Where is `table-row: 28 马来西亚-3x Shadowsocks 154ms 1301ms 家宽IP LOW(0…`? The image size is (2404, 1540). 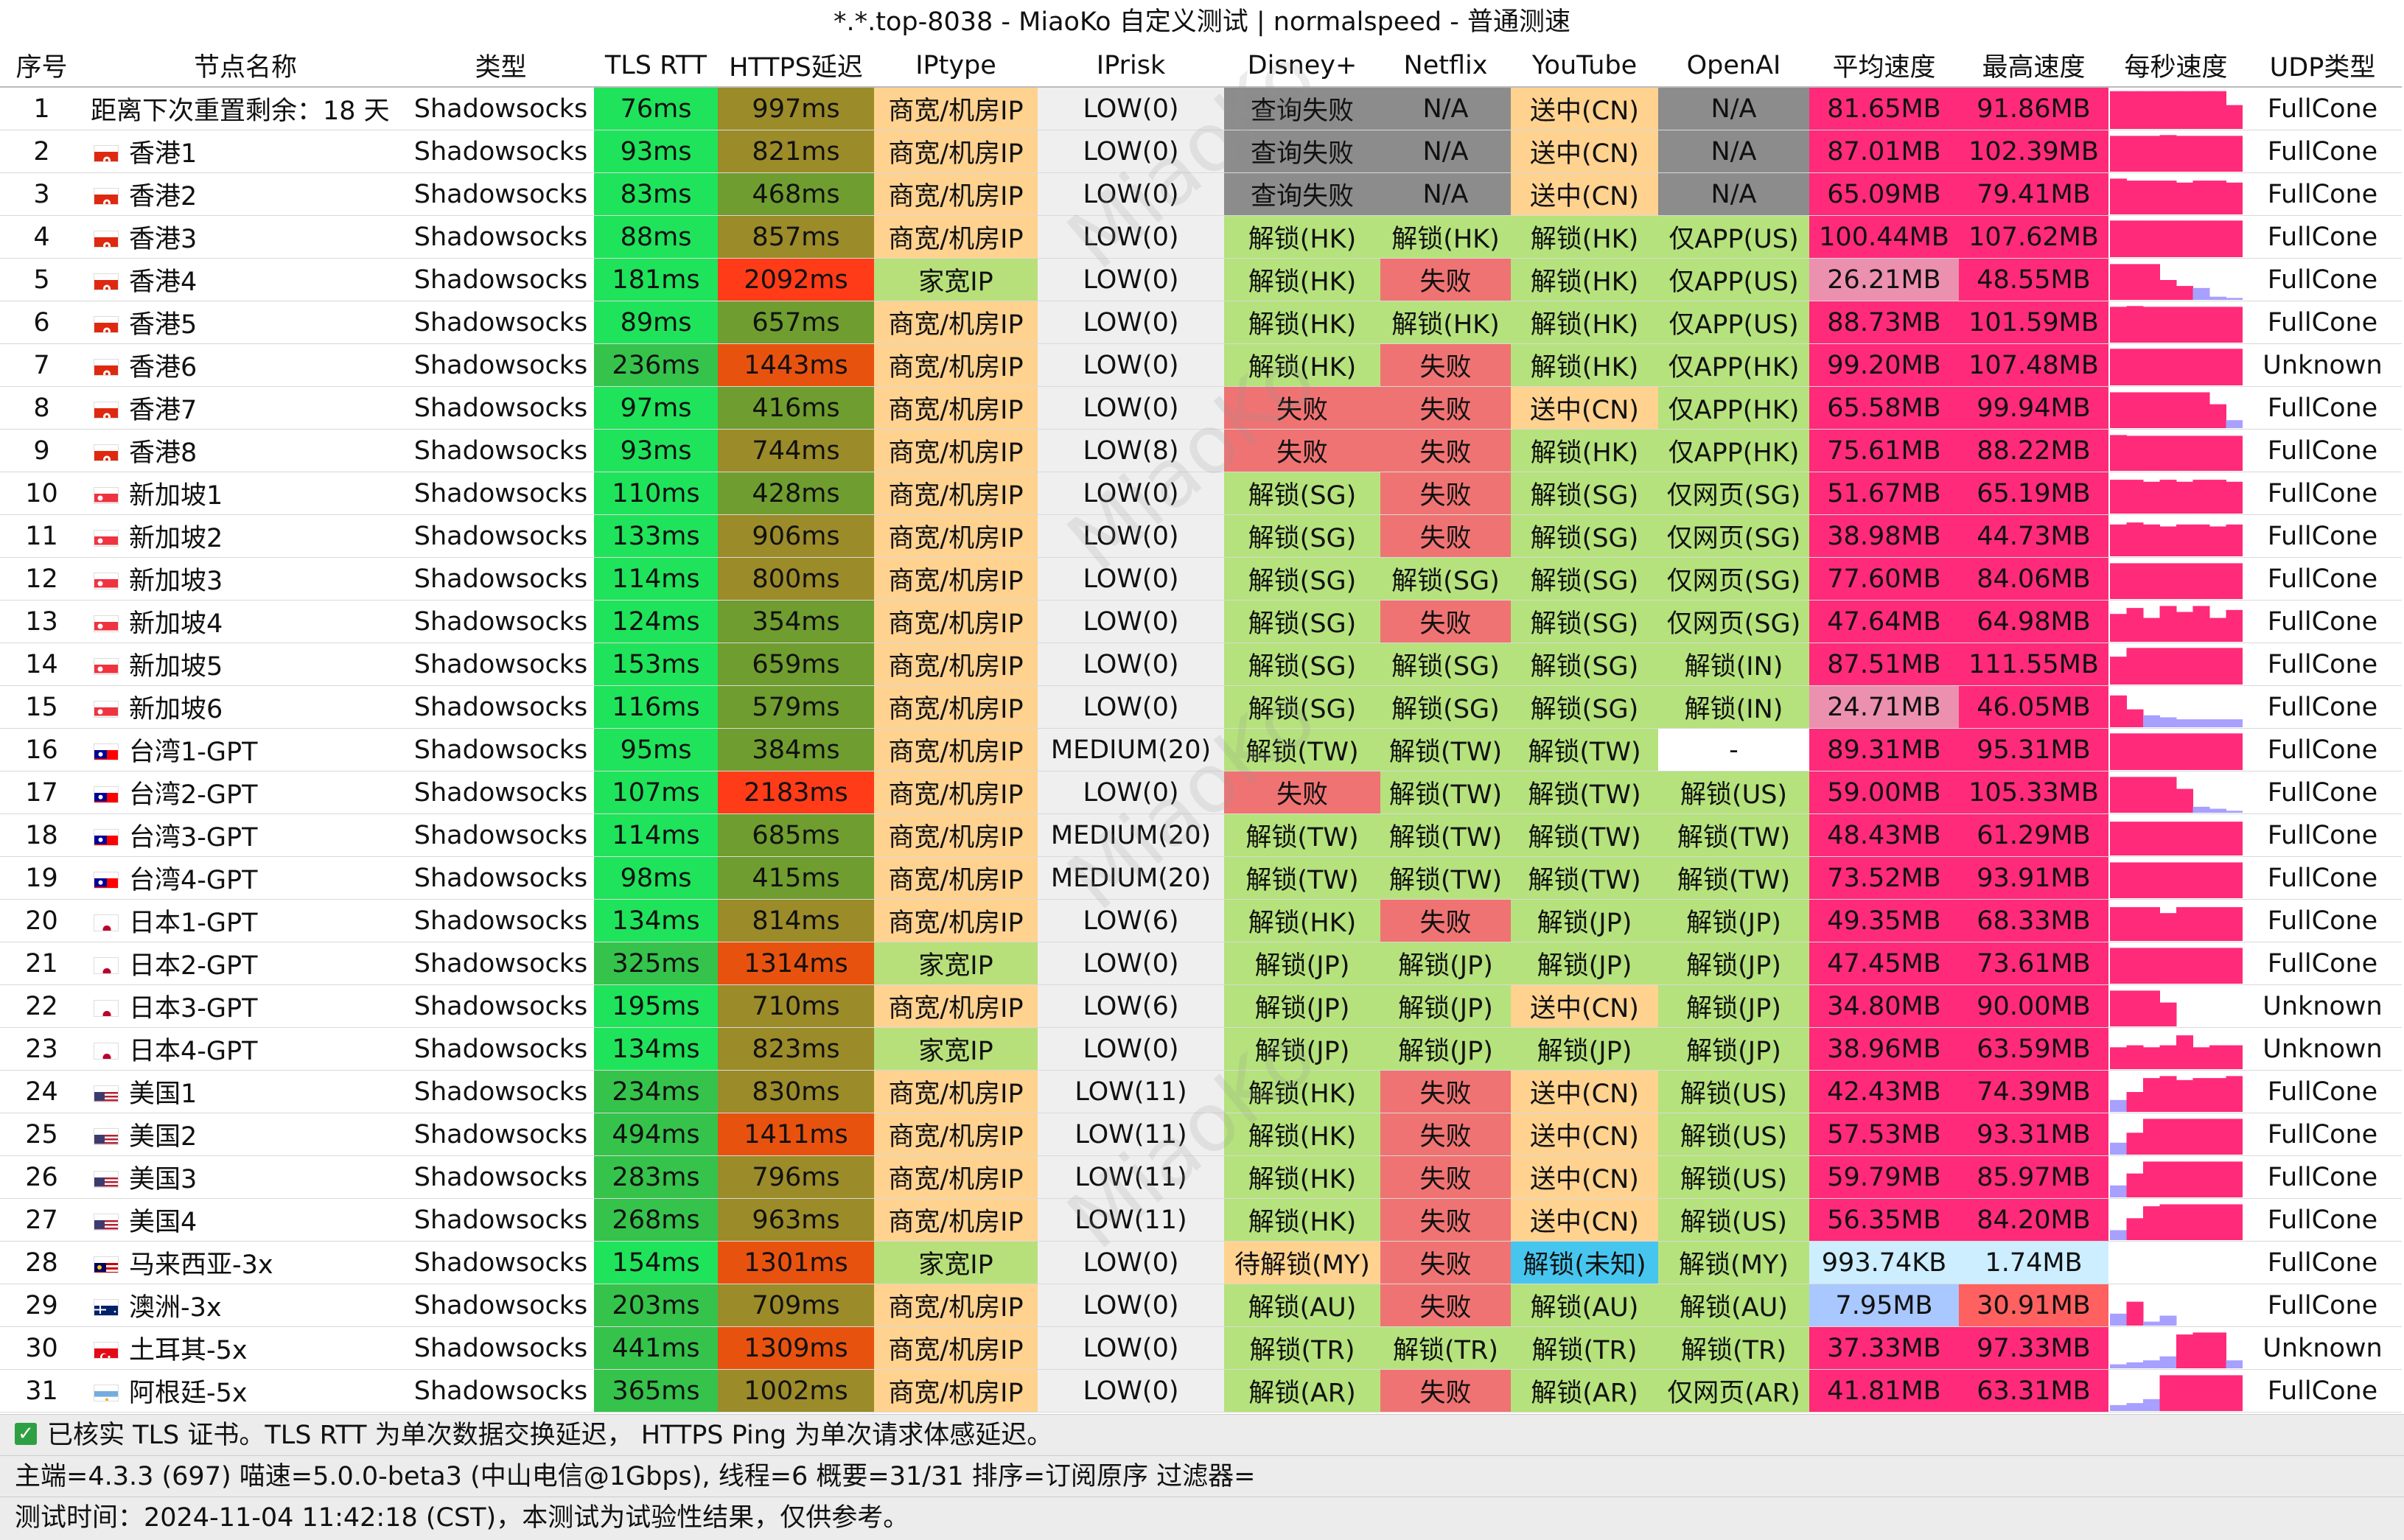
table-row: 28 马来西亚-3x Shadowsocks 154ms 1301ms 家宽IP LOW(0… is located at coordinates (1201, 1262).